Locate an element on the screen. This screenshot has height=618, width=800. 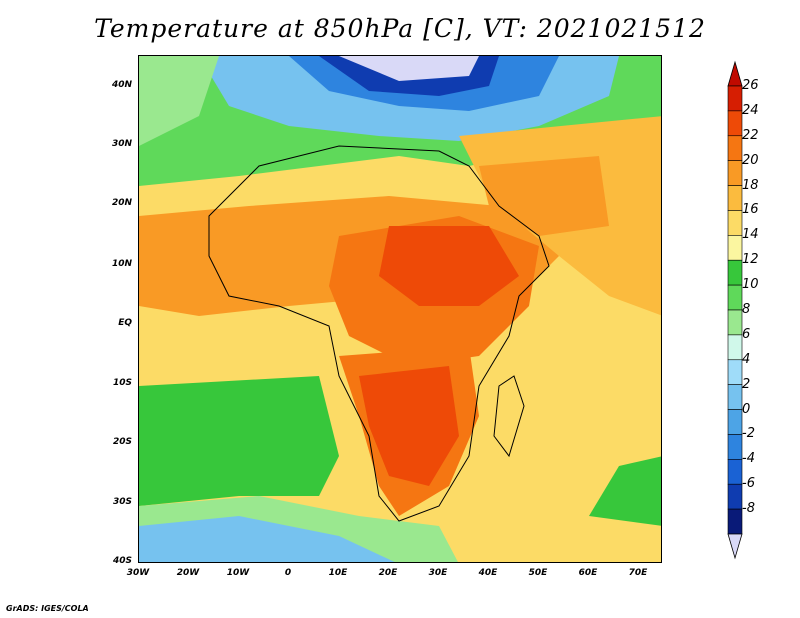
lon-tick-10w: 10W is located at coordinates (238, 573).